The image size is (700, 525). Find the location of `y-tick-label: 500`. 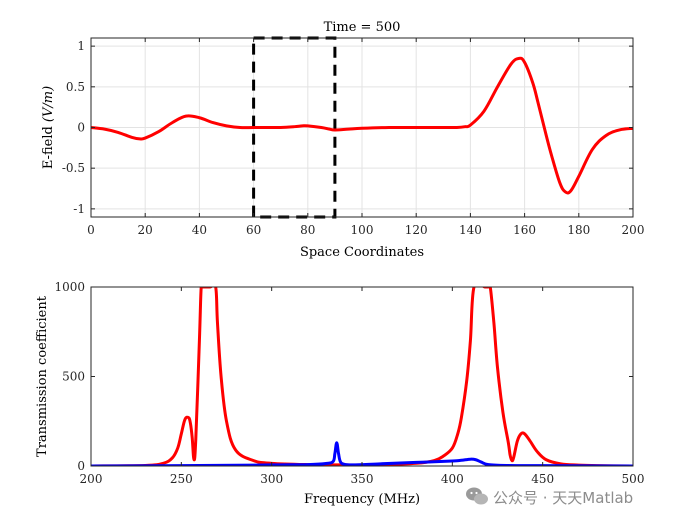

y-tick-label: 500 is located at coordinates (73, 377).